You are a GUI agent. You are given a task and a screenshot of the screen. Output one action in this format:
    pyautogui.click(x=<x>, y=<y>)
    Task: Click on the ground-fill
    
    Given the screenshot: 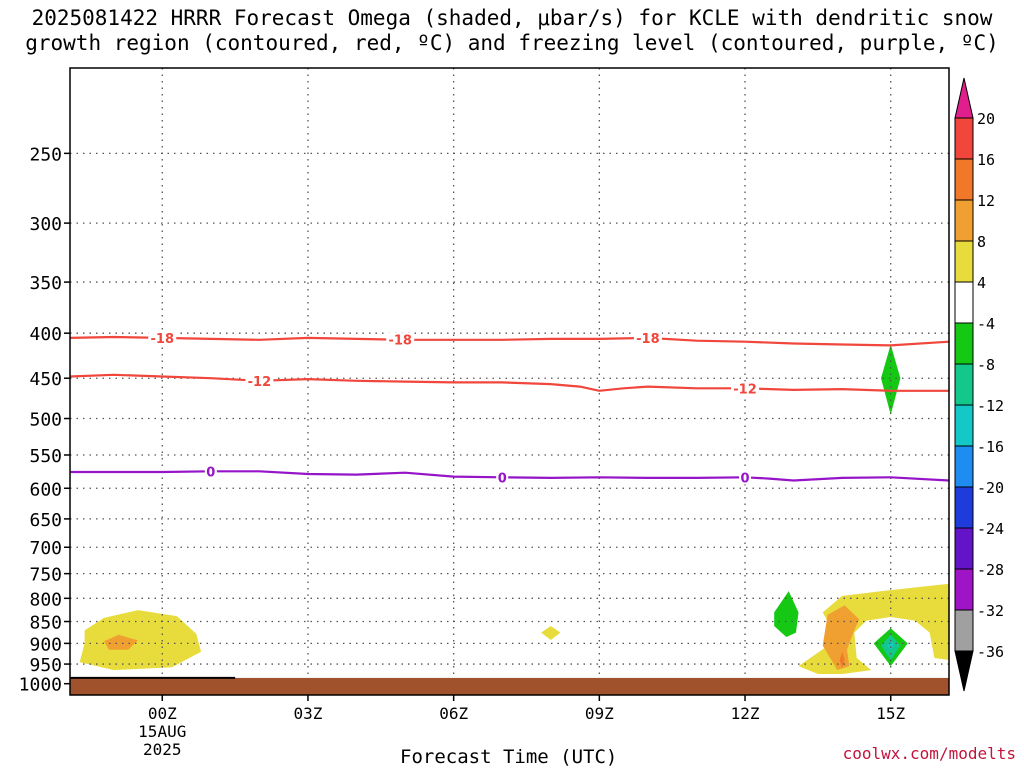 What is the action you would take?
    pyautogui.click(x=509, y=686)
    